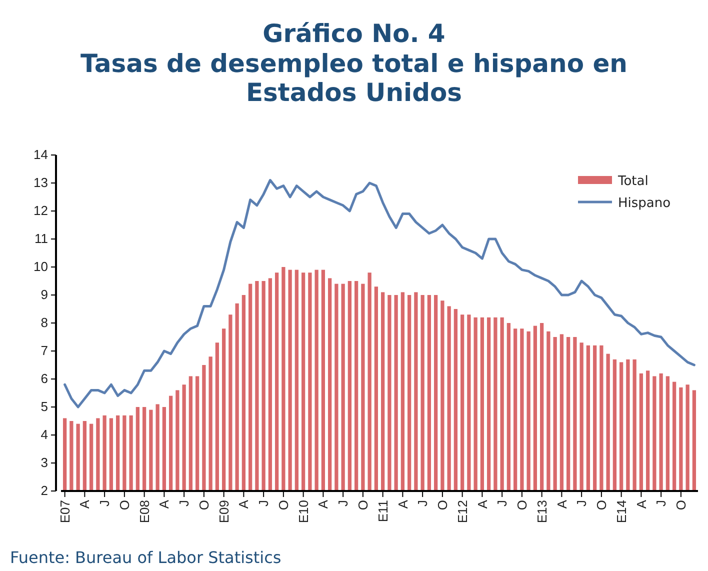  Describe the element at coordinates (44, 462) in the screenshot. I see `y-tick-label: 3` at that location.